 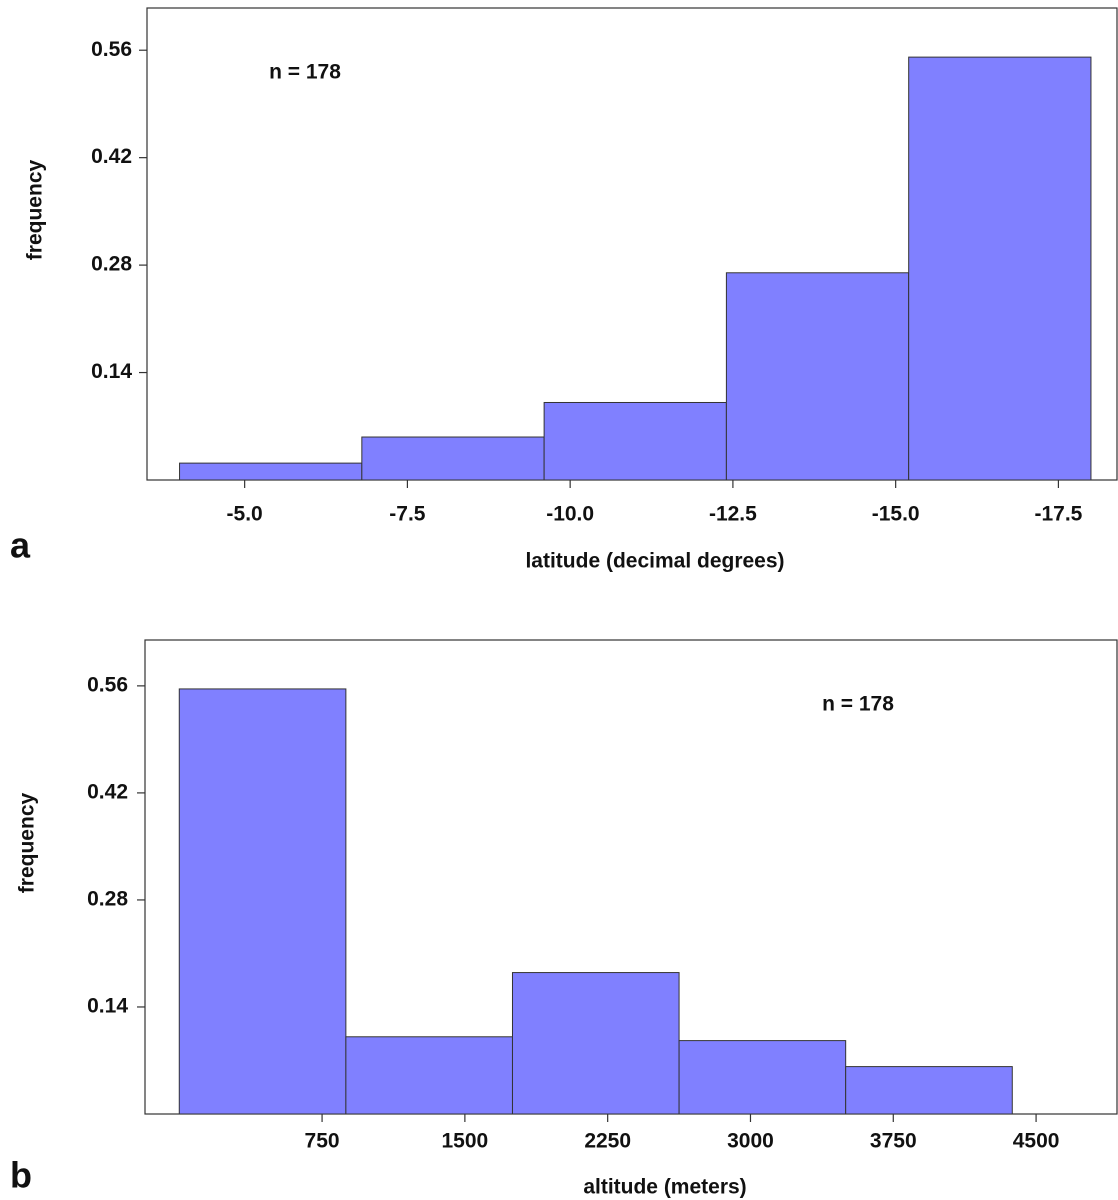 I want to click on x-tick-label: -7.5, so click(x=407, y=514).